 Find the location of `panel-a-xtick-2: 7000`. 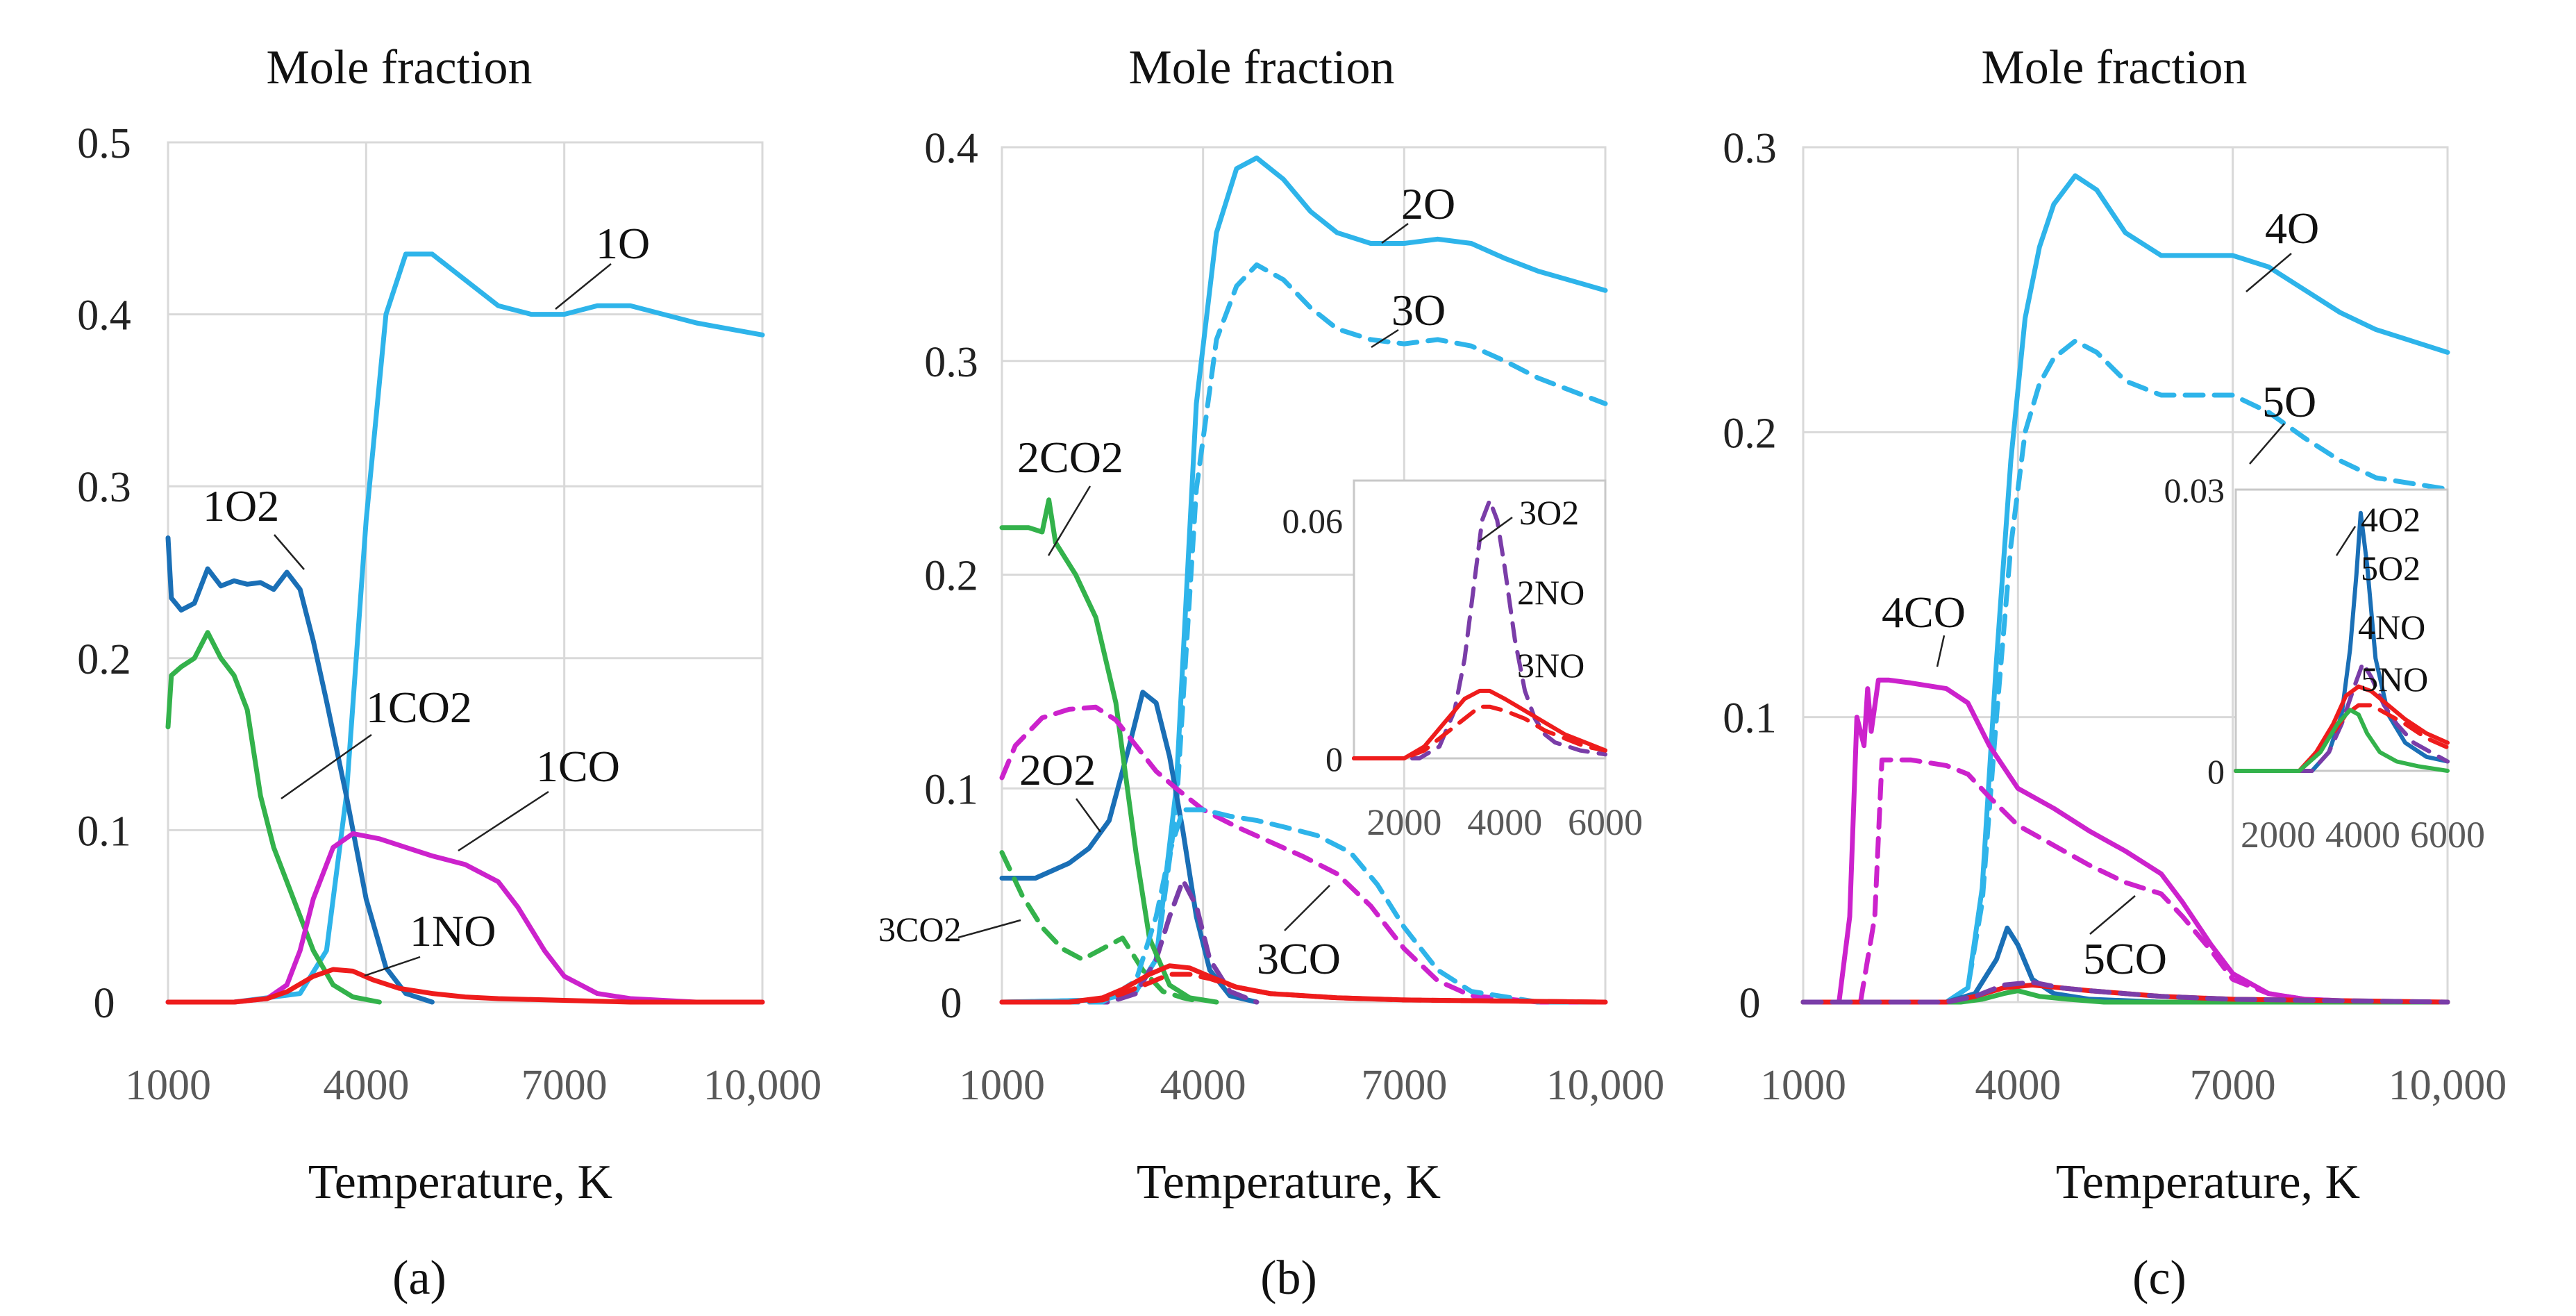

panel-a-xtick-2: 7000 is located at coordinates (564, 1085).